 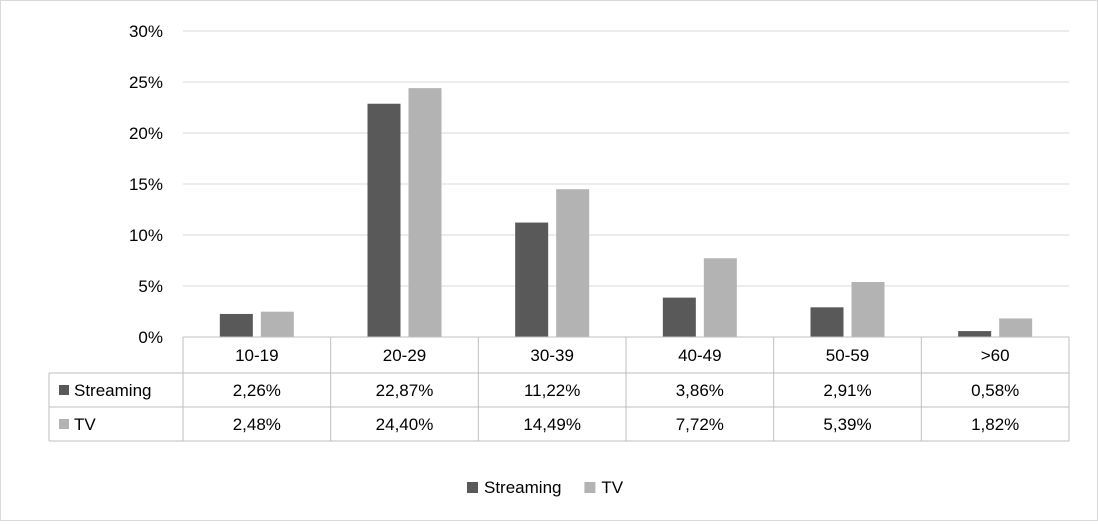 What do you see at coordinates (995, 355) in the screenshot?
I see `table-category-label: >60` at bounding box center [995, 355].